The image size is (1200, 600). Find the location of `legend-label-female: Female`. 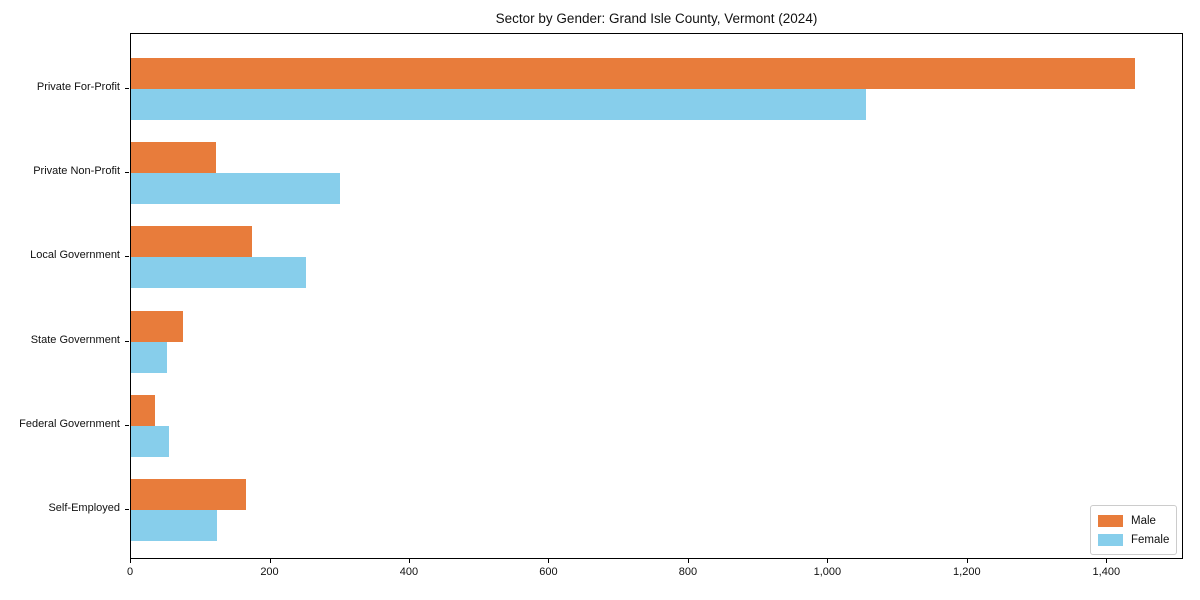

legend-label-female: Female is located at coordinates (1150, 539).